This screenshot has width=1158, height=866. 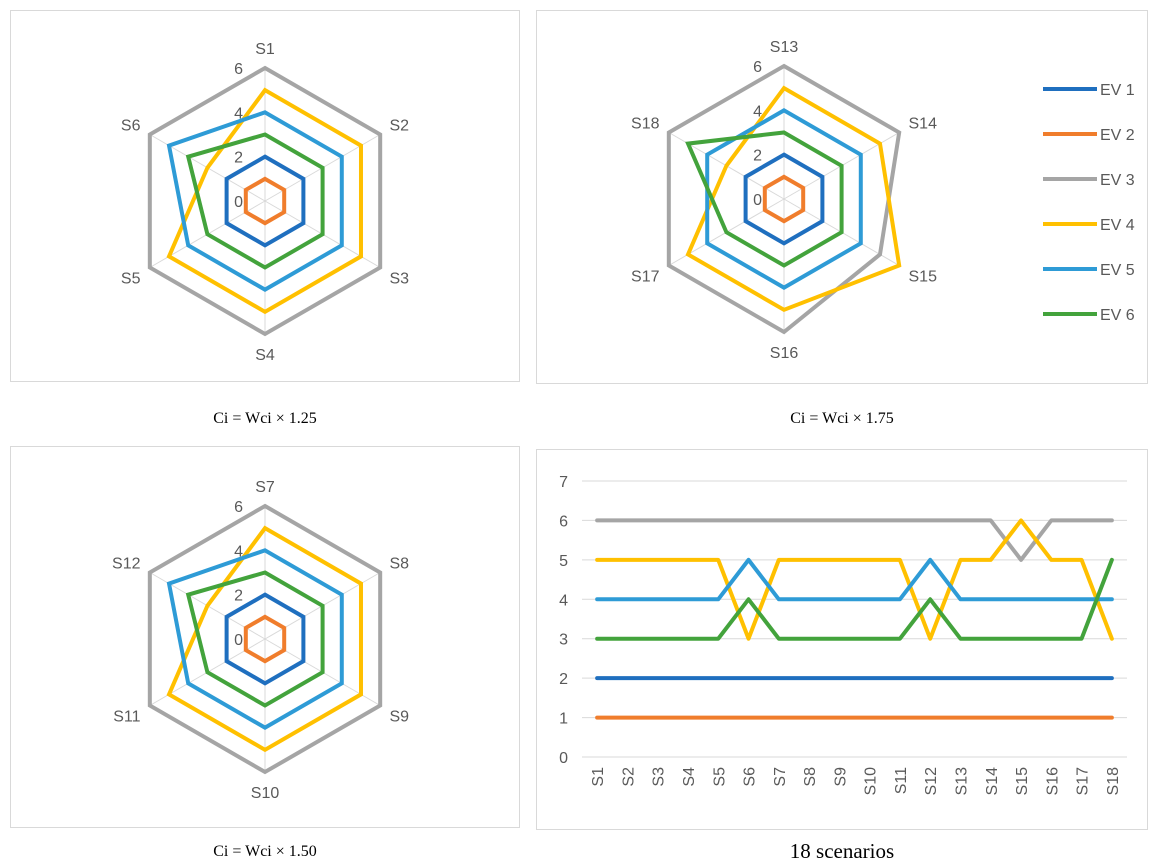 What do you see at coordinates (842, 418) in the screenshot?
I see `caption-radar-s13-s18: Ci = Wci × 1.75` at bounding box center [842, 418].